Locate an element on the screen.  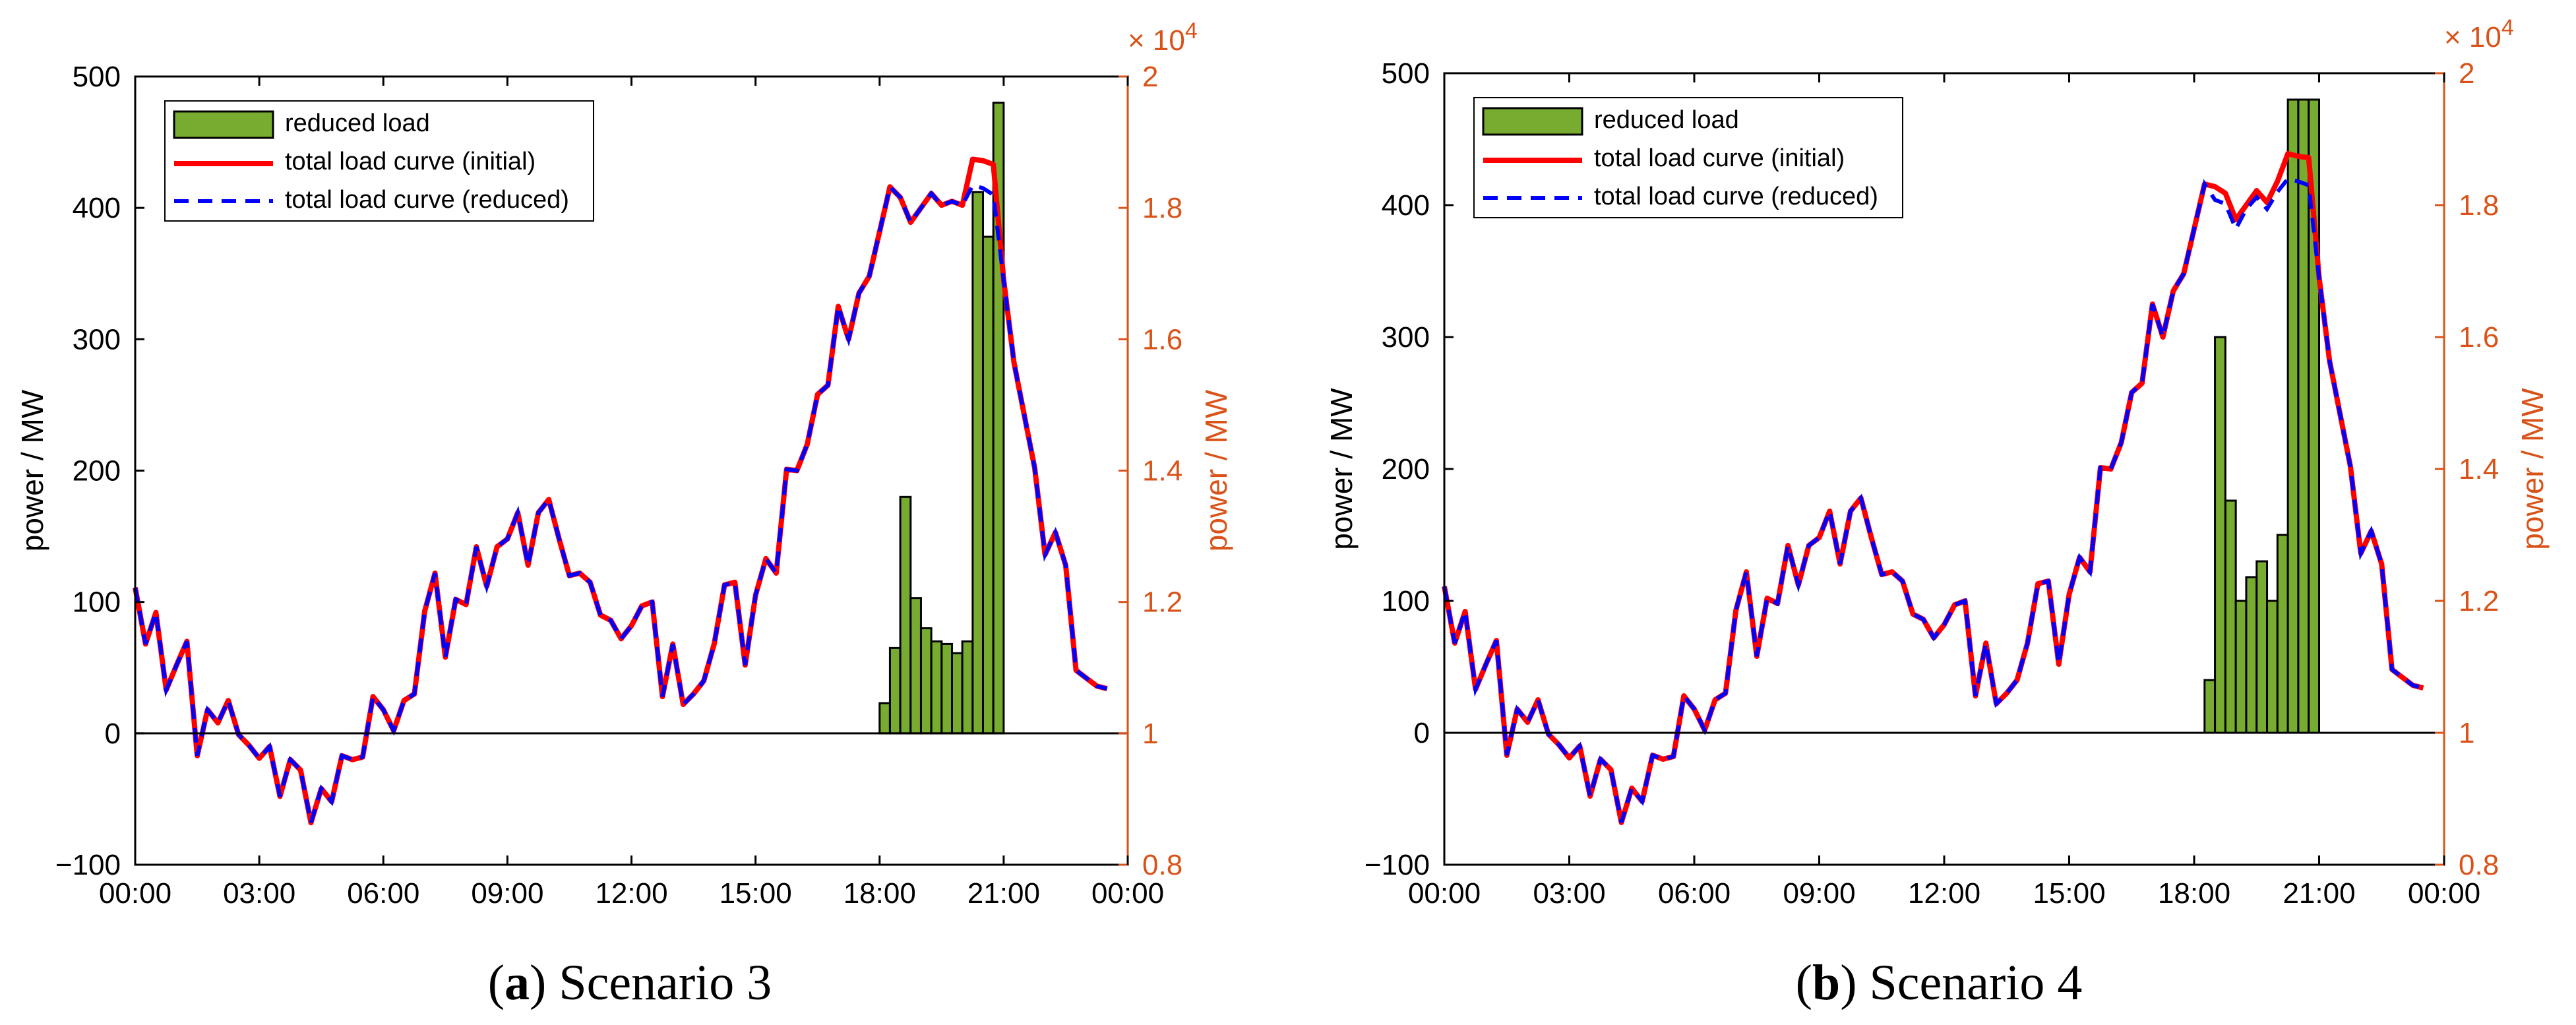
x-tick-label: 06:00 is located at coordinates (1694, 894).